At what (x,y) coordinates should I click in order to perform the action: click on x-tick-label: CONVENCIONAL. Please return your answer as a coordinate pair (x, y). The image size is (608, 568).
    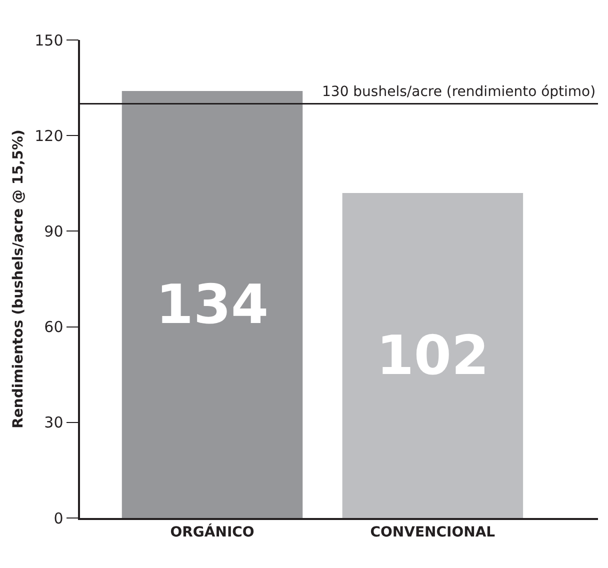
    Looking at the image, I should click on (433, 532).